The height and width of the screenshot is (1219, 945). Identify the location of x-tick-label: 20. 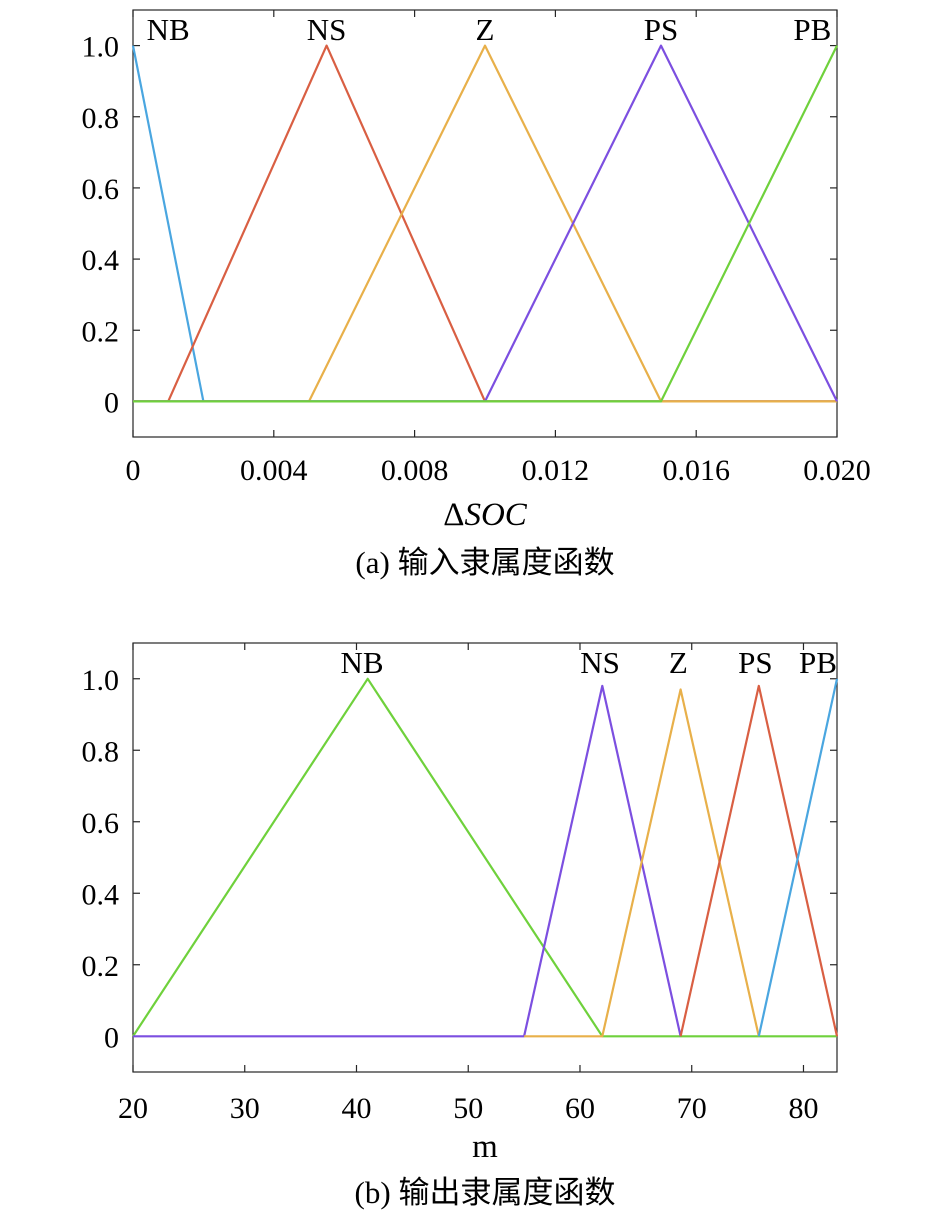
(133, 1108).